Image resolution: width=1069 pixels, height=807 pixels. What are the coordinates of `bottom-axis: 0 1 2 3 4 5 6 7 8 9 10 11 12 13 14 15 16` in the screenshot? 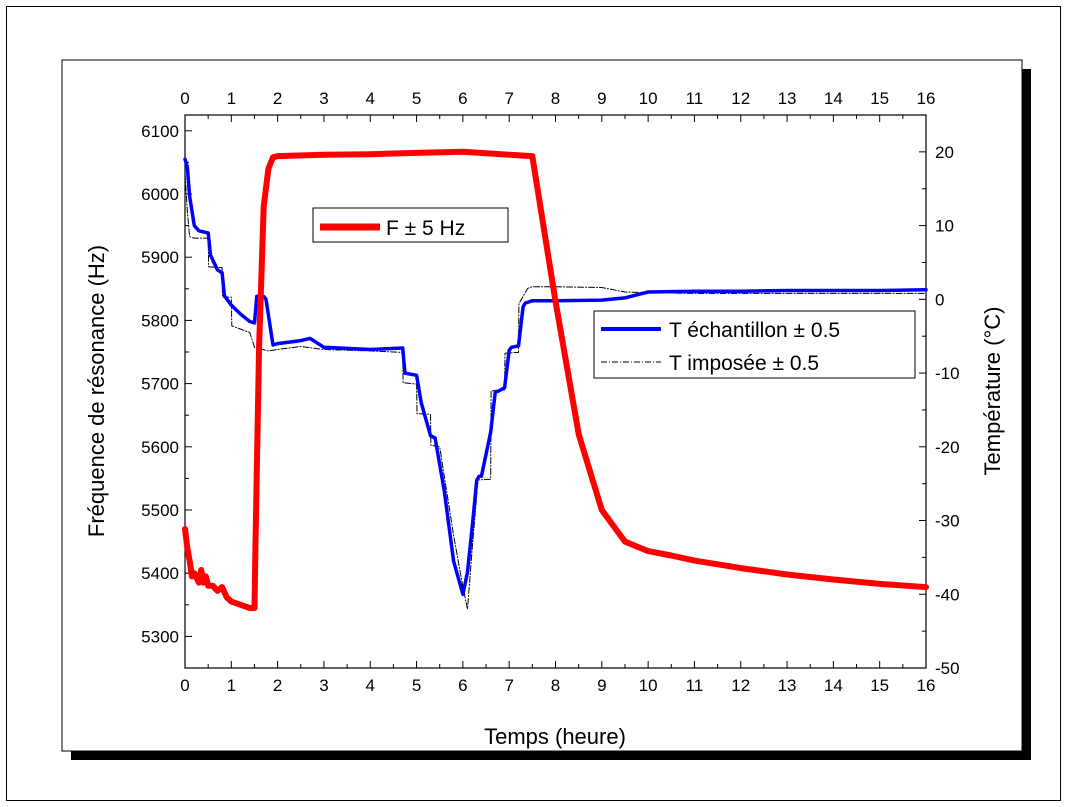 It's located at (557, 678).